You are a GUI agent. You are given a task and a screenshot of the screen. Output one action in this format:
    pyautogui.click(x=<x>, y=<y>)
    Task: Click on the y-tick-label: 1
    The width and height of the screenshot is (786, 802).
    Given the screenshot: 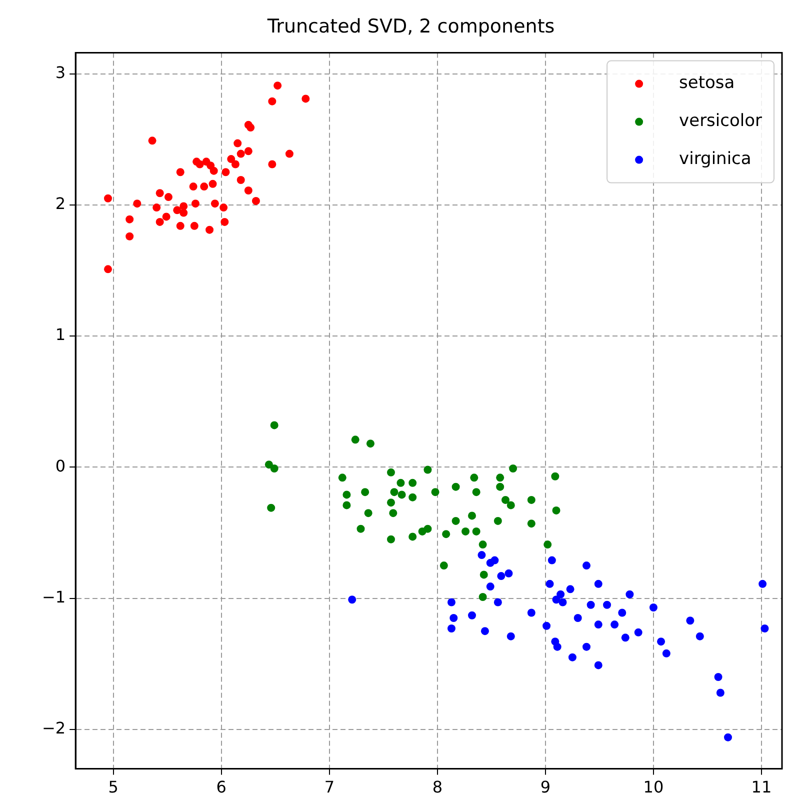 What is the action you would take?
    pyautogui.click(x=60, y=334)
    